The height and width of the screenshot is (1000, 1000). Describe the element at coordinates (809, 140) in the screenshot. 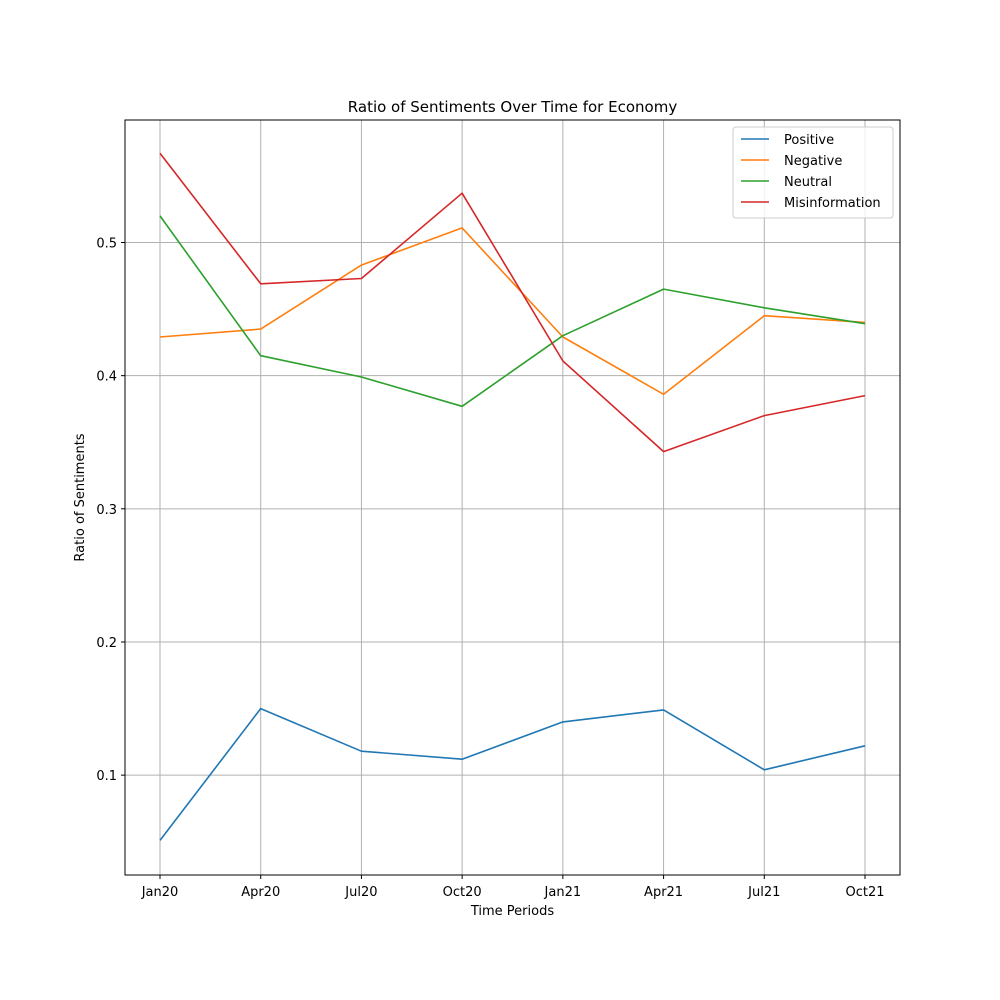

I see `legend-label-positive: Positive` at that location.